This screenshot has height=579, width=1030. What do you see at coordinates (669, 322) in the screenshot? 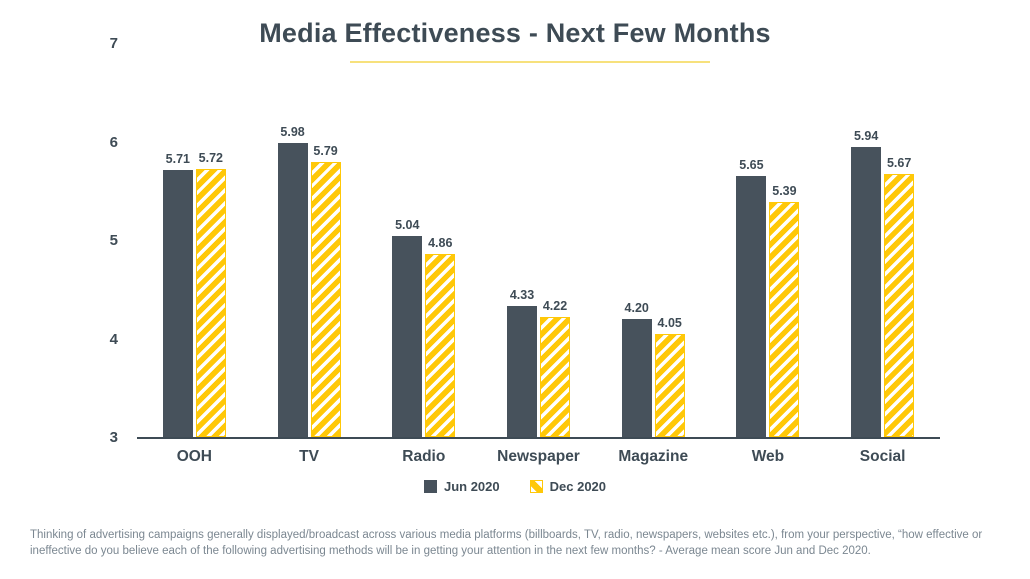
I see `value-label-dec-2020-magazine: 4.05` at bounding box center [669, 322].